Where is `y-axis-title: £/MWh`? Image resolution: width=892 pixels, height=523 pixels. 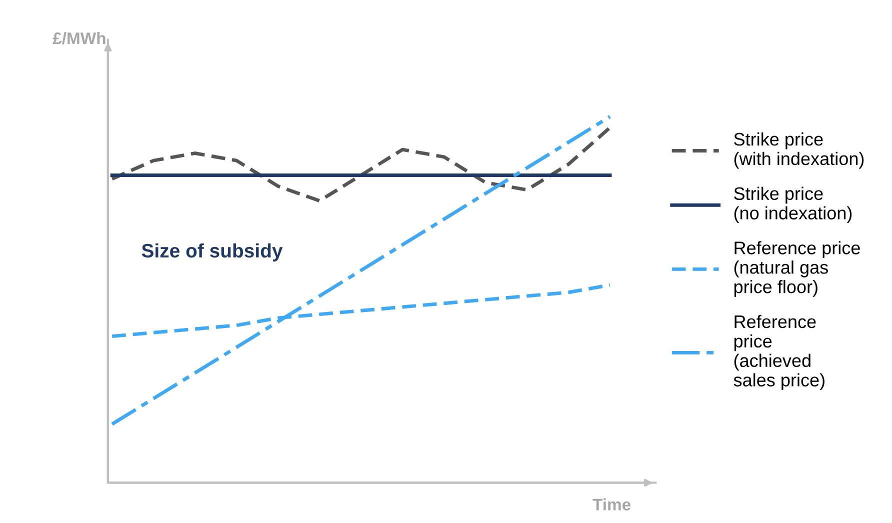 y-axis-title: £/MWh is located at coordinates (79, 38).